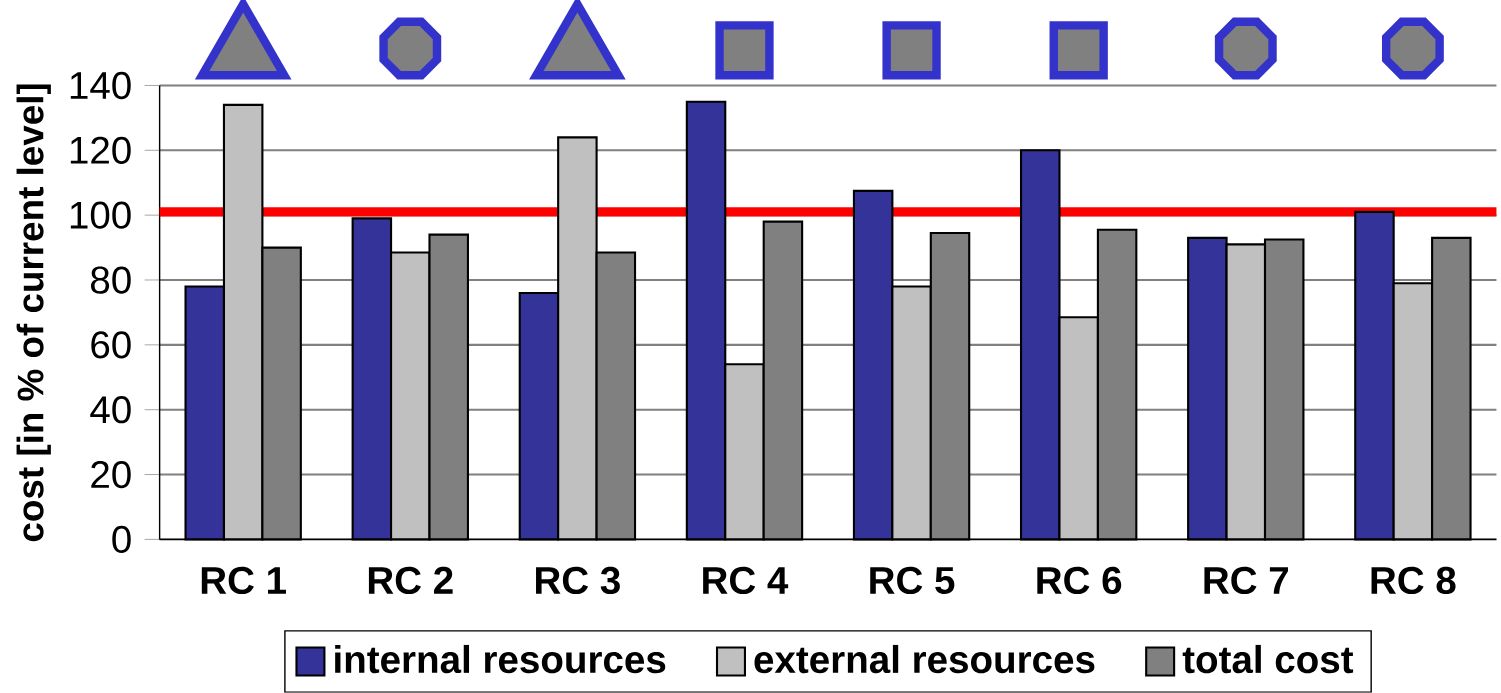  What do you see at coordinates (33, 313) in the screenshot?
I see `y-axis-title: cost [in % of current level]` at bounding box center [33, 313].